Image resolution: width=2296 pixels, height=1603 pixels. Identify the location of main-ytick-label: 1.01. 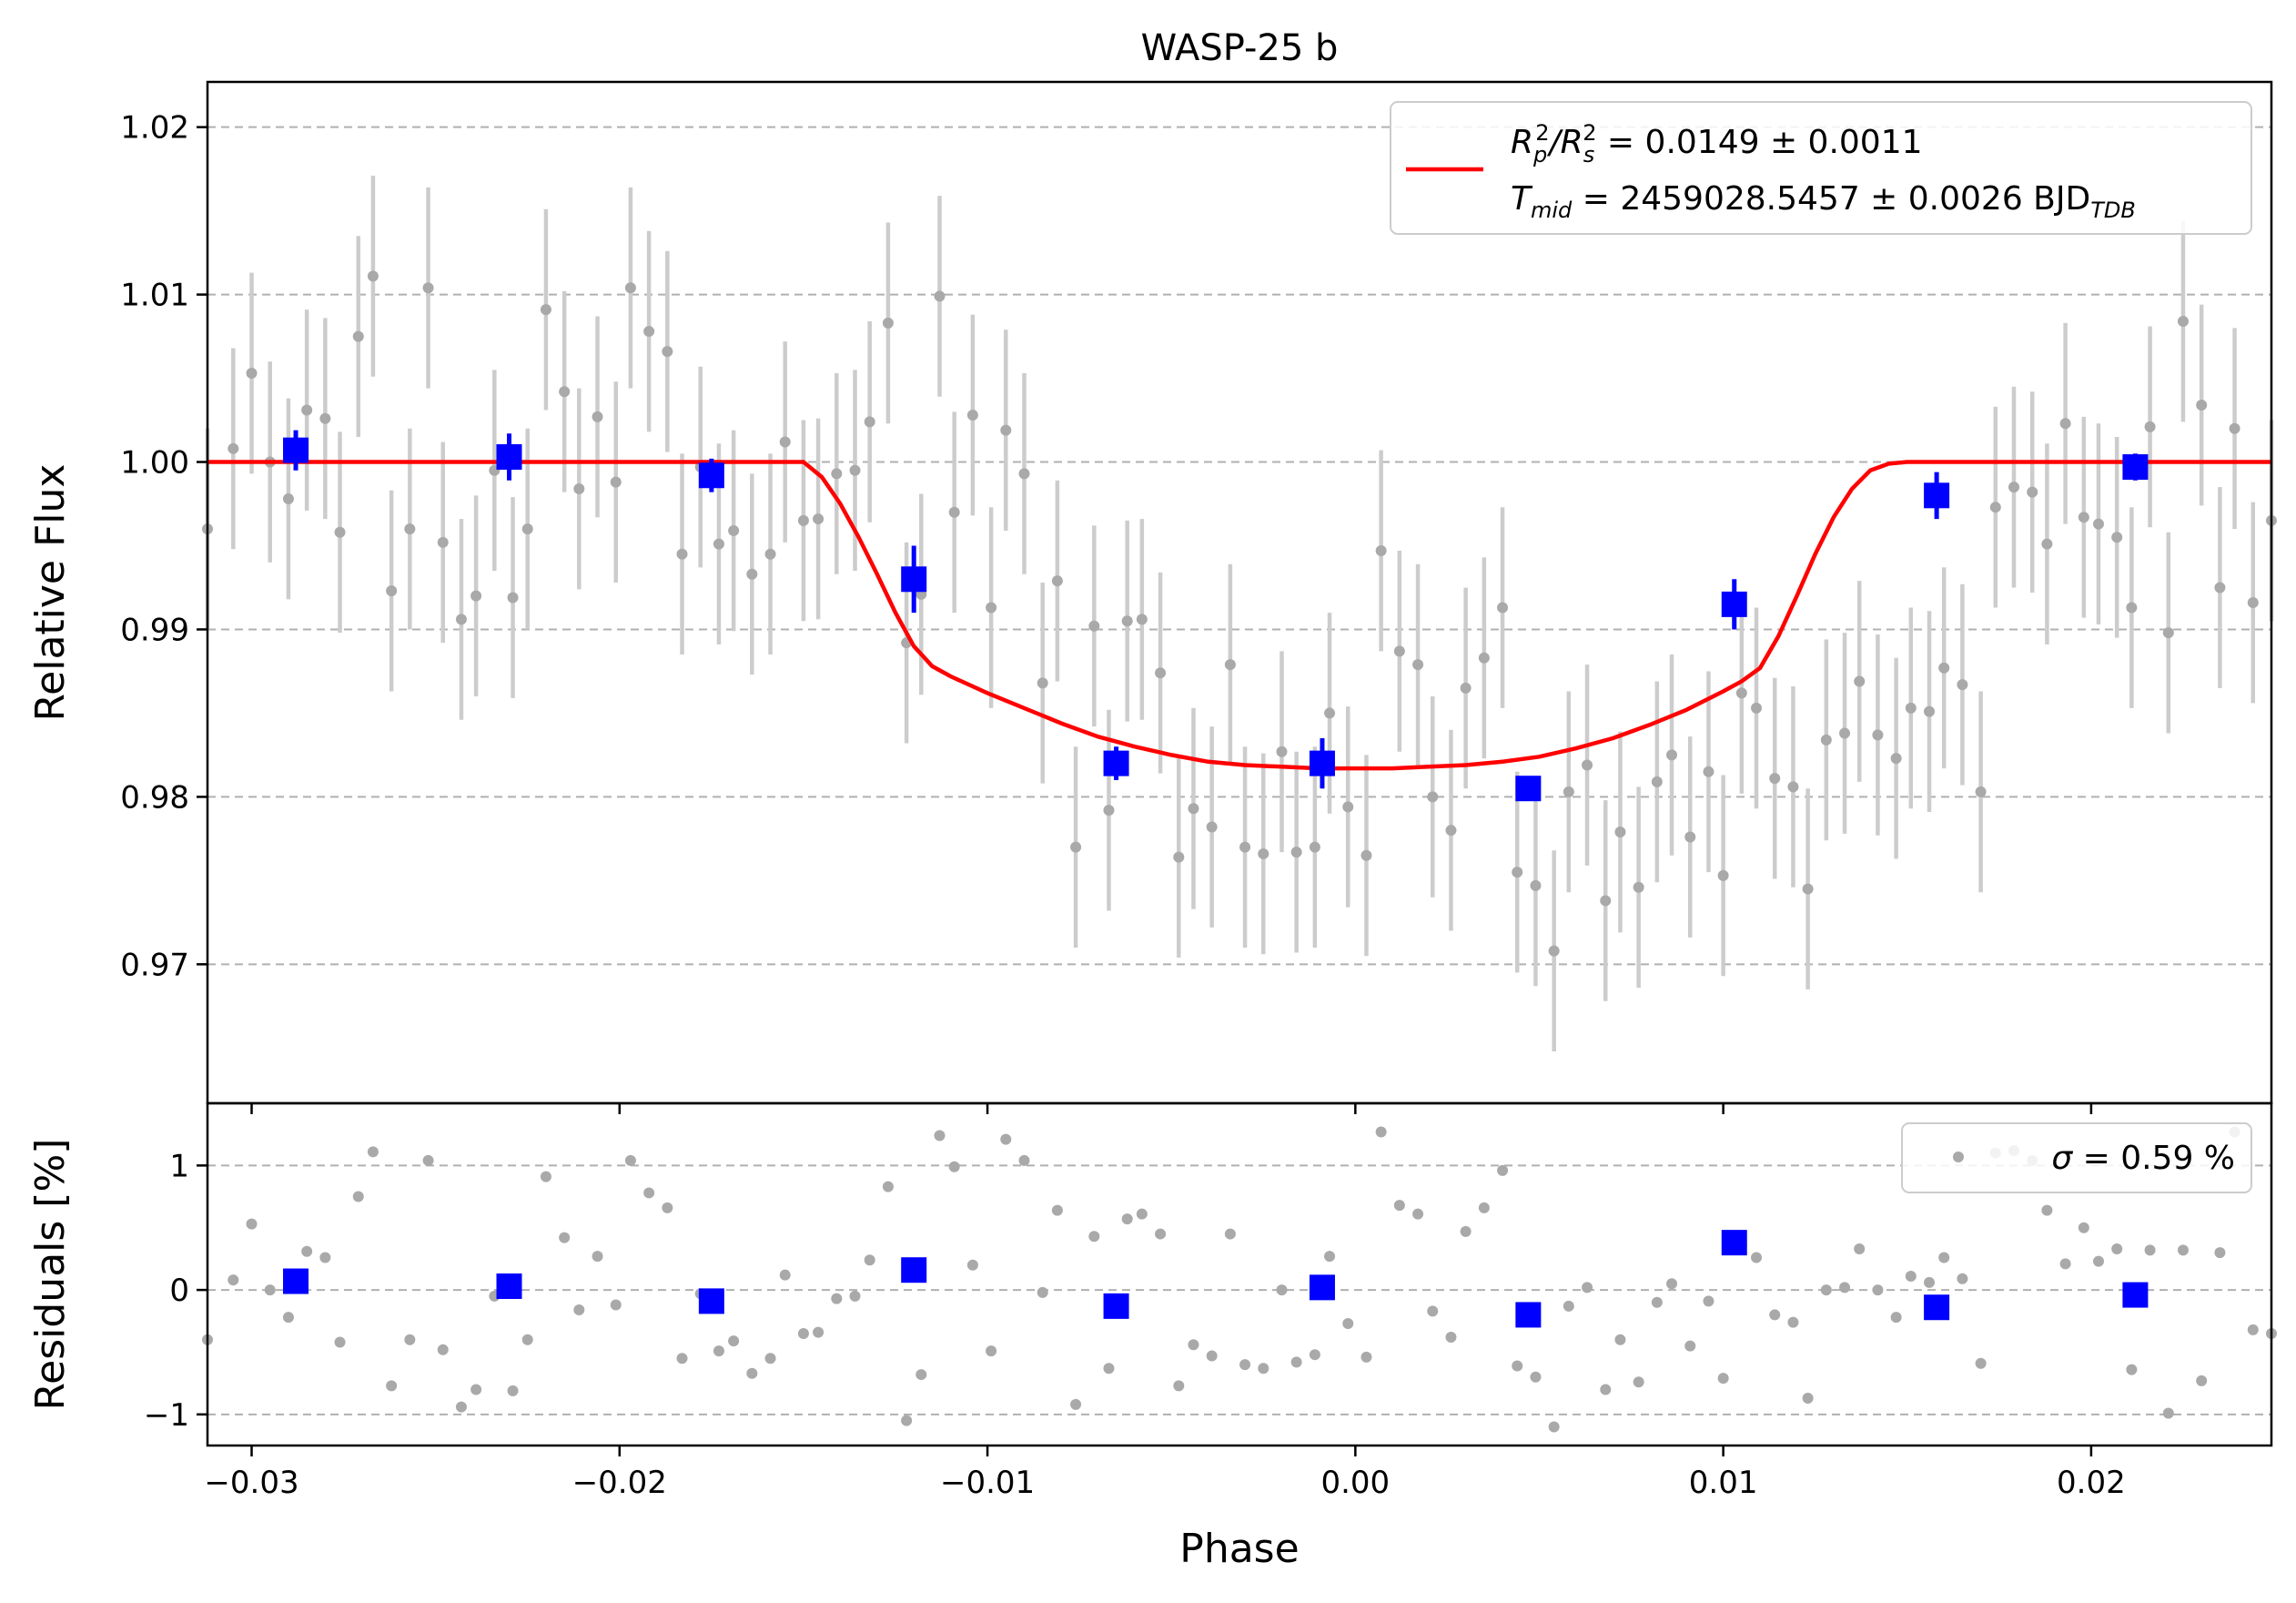
(155, 296).